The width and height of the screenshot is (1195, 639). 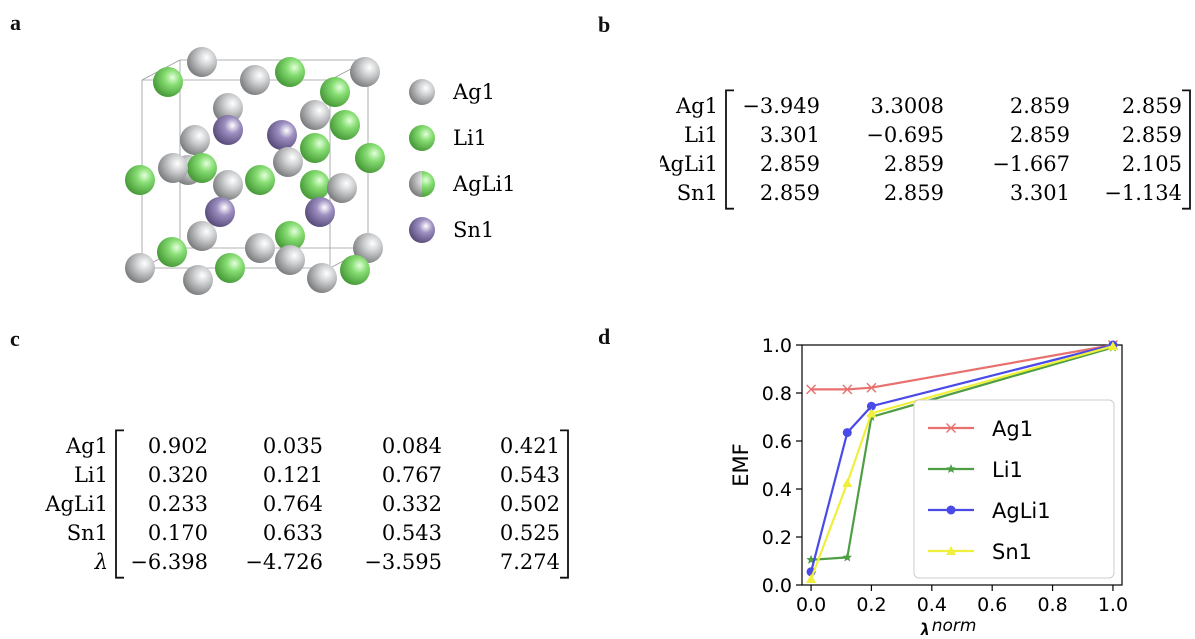 What do you see at coordinates (15, 22) in the screenshot?
I see `panel-label-a: a` at bounding box center [15, 22].